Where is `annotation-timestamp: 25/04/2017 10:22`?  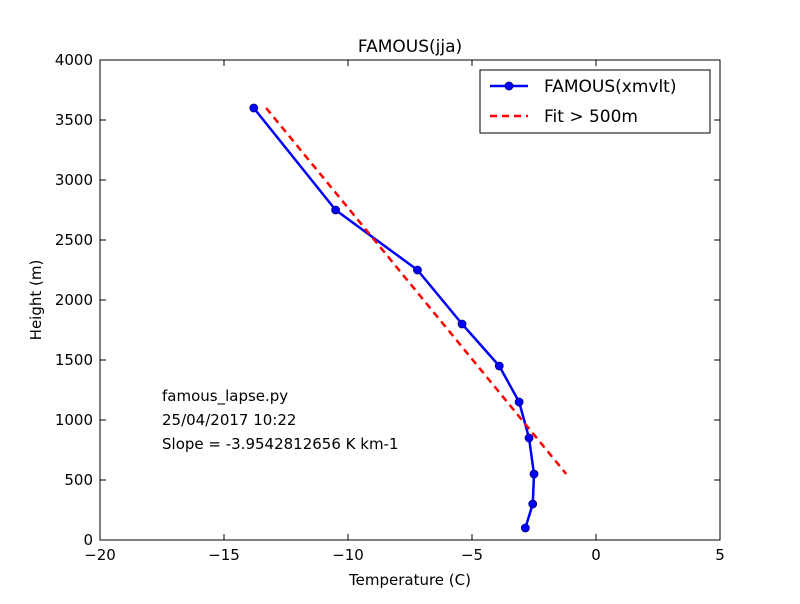 annotation-timestamp: 25/04/2017 10:22 is located at coordinates (229, 420).